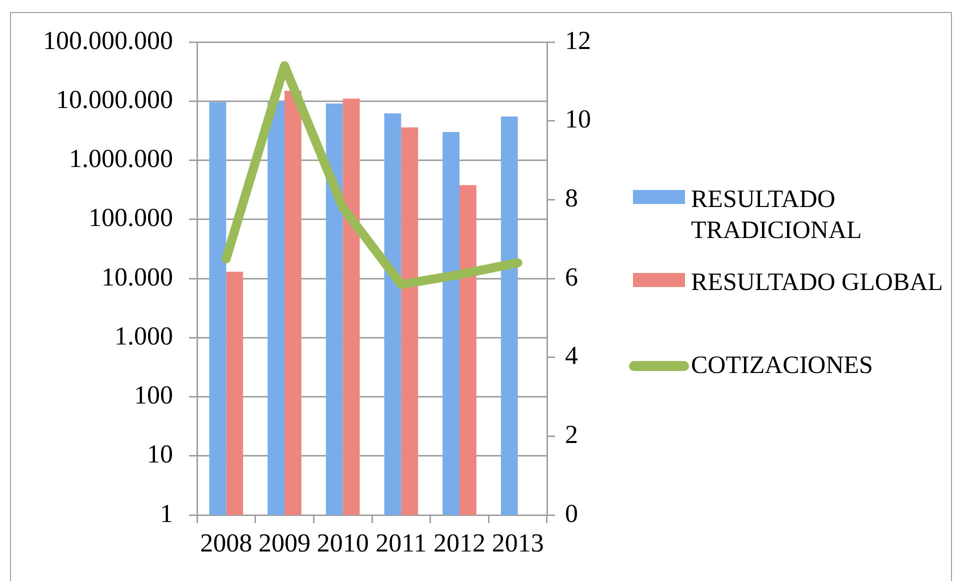  I want to click on y2-tick-label: 6, so click(571, 277).